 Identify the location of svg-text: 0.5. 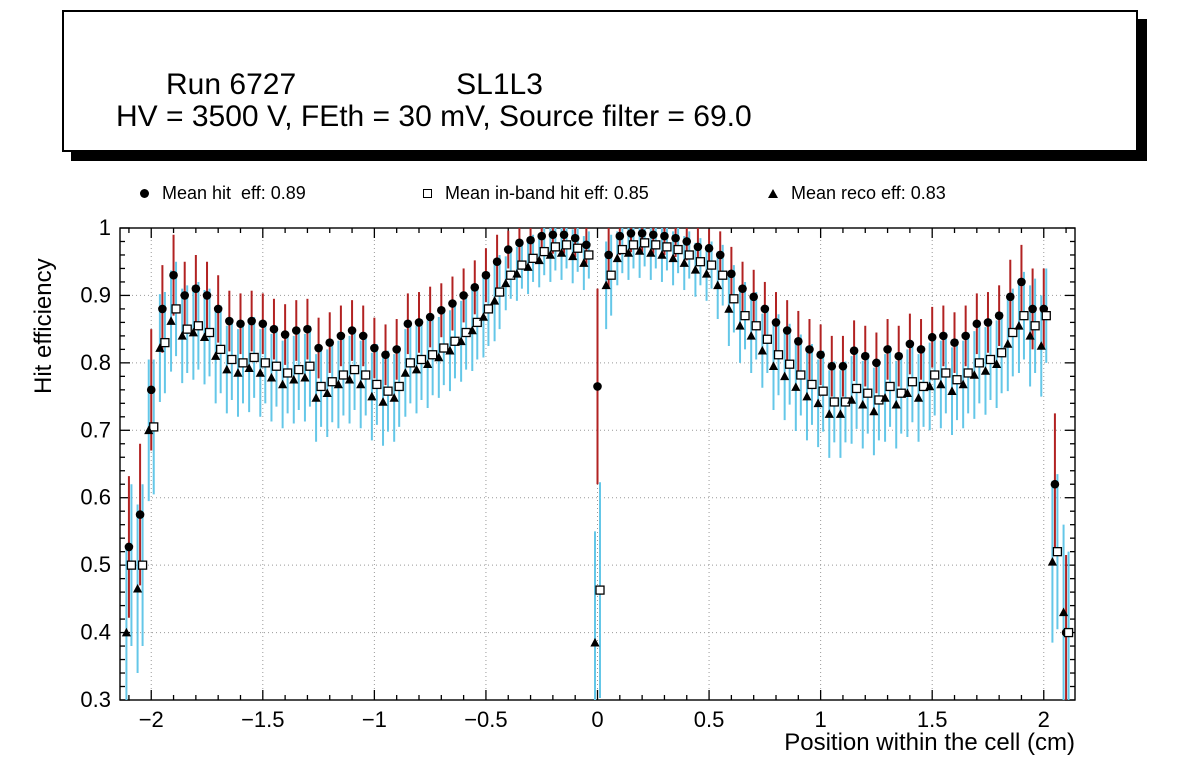
(709, 719).